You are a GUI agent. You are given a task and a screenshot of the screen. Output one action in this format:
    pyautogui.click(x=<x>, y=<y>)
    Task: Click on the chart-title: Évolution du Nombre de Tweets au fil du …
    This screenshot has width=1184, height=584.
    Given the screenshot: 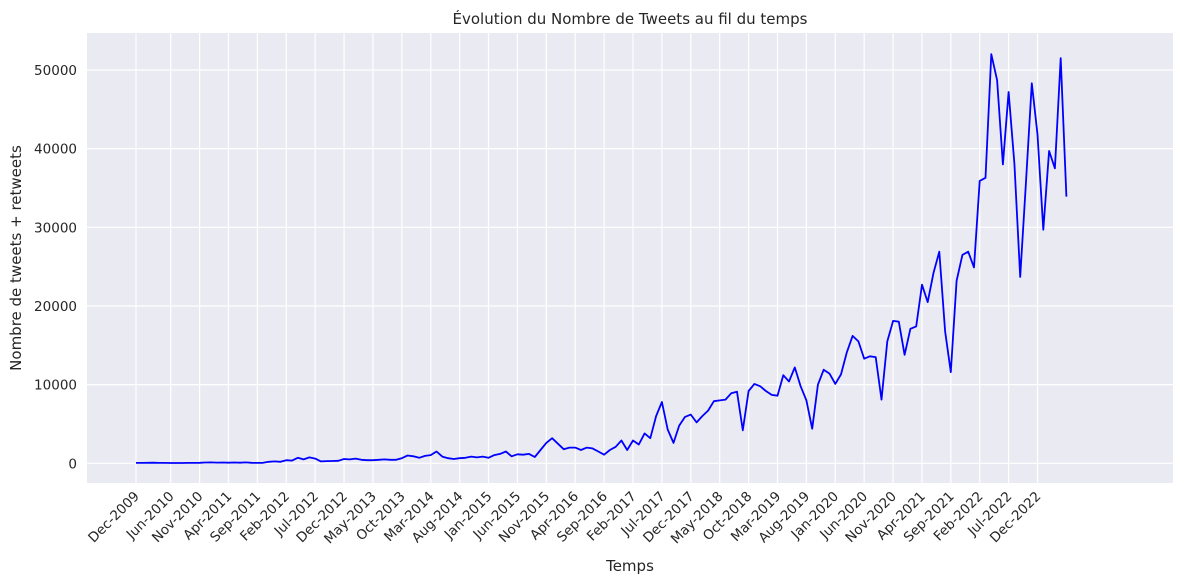 What is the action you would take?
    pyautogui.click(x=630, y=18)
    